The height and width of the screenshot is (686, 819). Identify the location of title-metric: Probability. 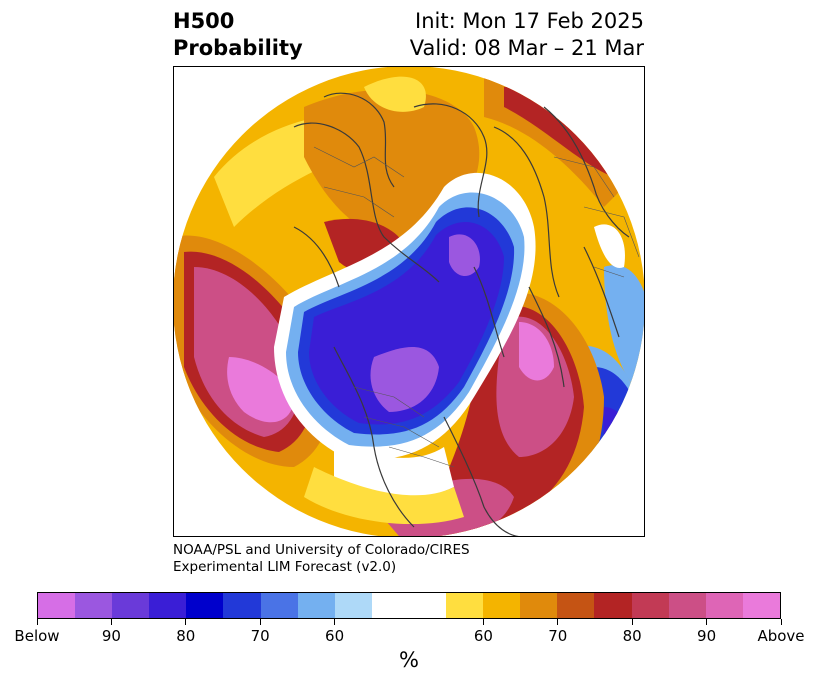
(238, 48).